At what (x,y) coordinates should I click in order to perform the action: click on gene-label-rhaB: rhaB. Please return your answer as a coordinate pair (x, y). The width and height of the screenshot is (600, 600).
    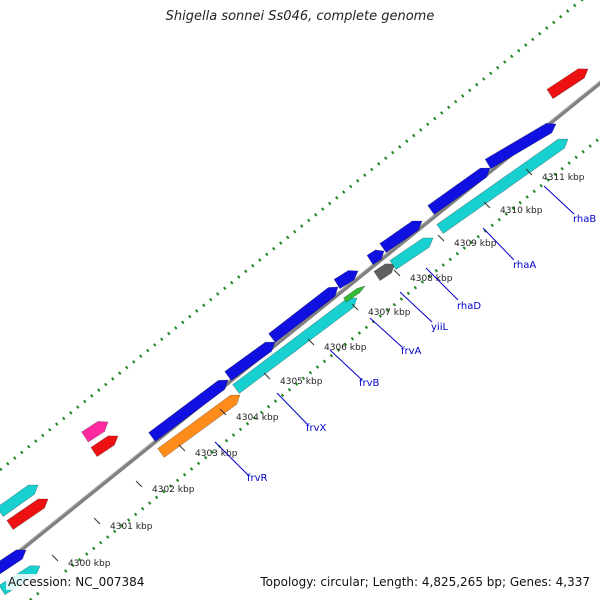
    Looking at the image, I should click on (584, 219).